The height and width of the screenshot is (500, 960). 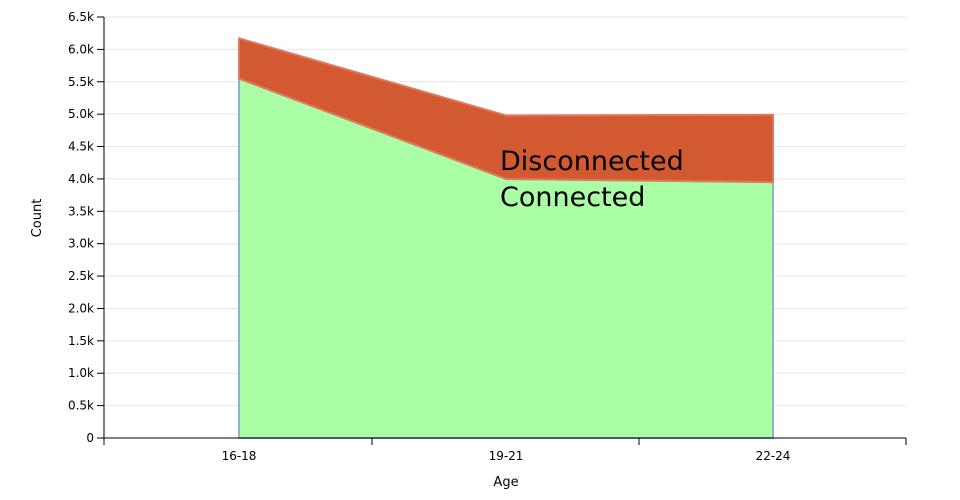 I want to click on x-tick-label: 19-21, so click(x=506, y=456).